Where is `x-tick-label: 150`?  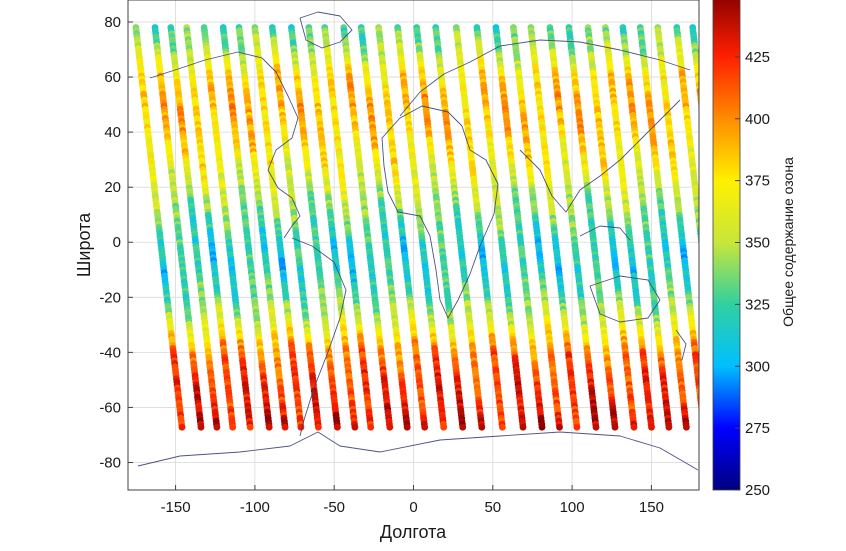 x-tick-label: 150 is located at coordinates (651, 507).